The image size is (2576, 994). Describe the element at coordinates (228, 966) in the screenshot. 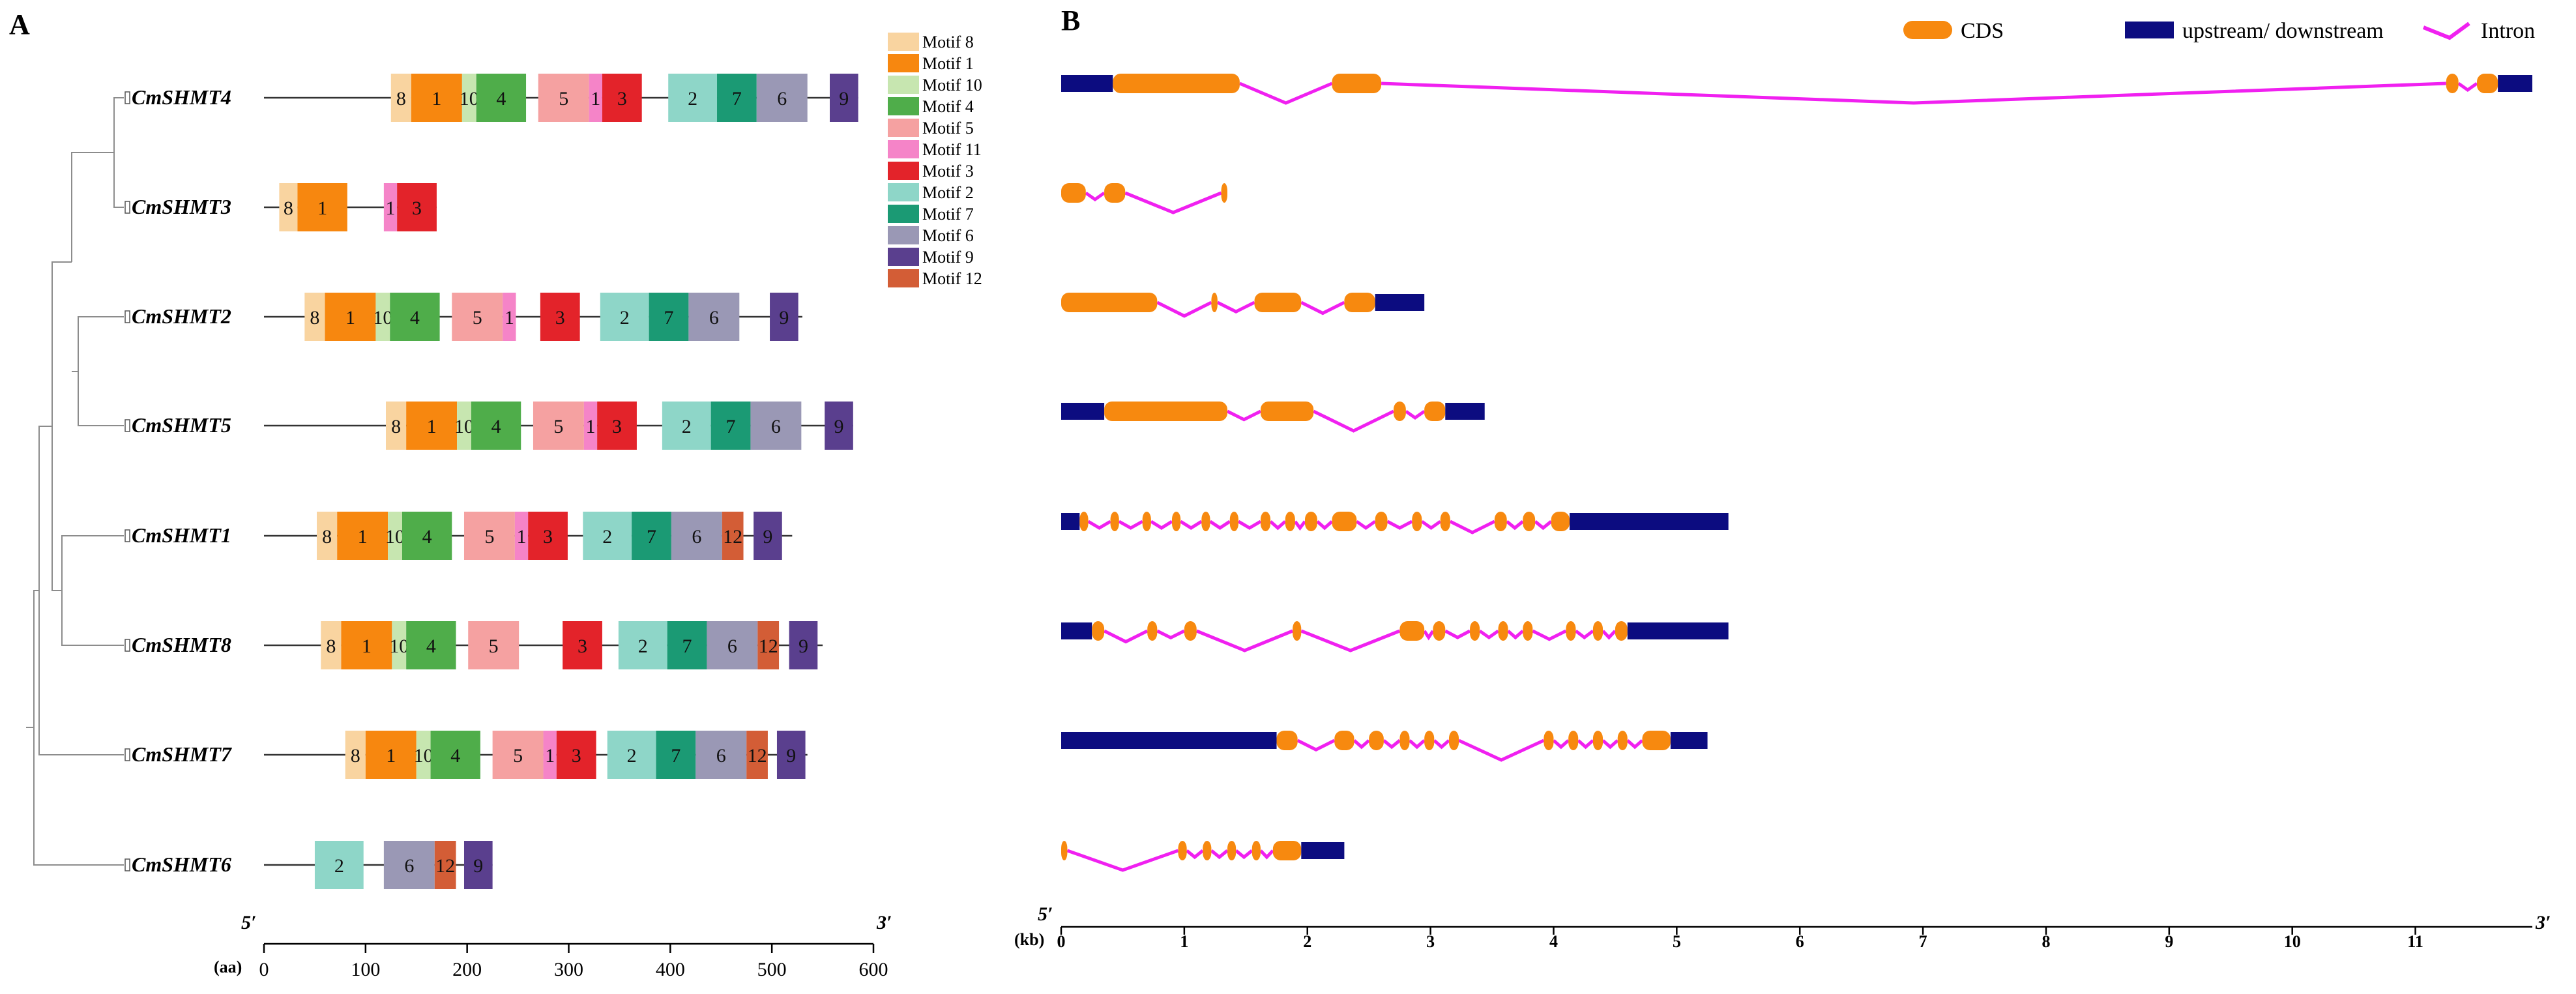

I see `aa-axis-unit: (aa)` at that location.